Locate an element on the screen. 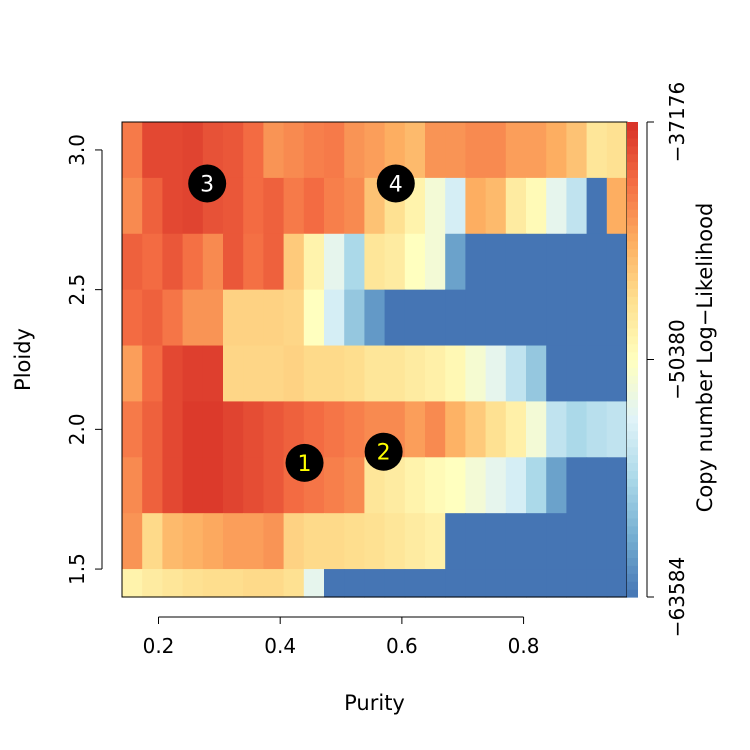 The height and width of the screenshot is (750, 750). colorbar-tick-label: −37176 is located at coordinates (677, 122).